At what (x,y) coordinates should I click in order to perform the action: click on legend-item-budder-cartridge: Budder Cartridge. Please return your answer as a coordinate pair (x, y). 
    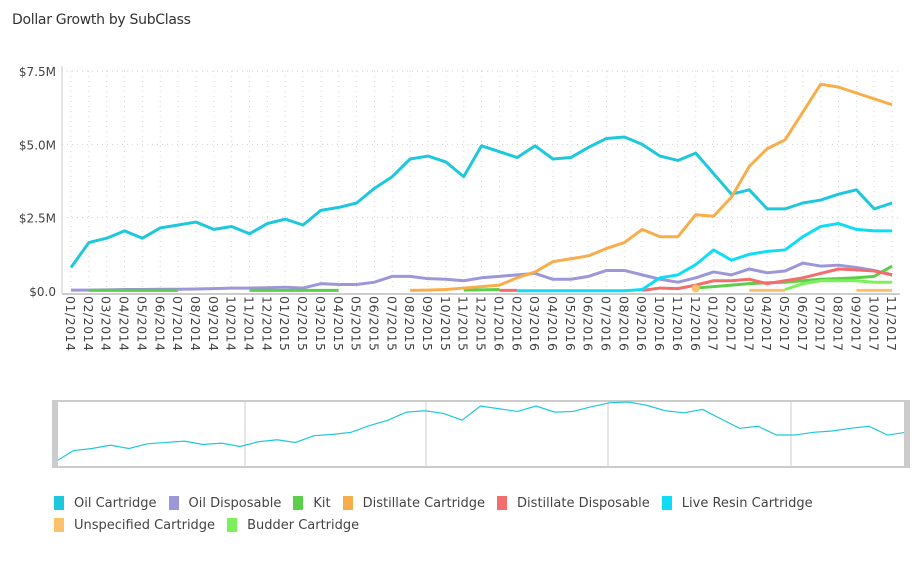
    Looking at the image, I should click on (293, 525).